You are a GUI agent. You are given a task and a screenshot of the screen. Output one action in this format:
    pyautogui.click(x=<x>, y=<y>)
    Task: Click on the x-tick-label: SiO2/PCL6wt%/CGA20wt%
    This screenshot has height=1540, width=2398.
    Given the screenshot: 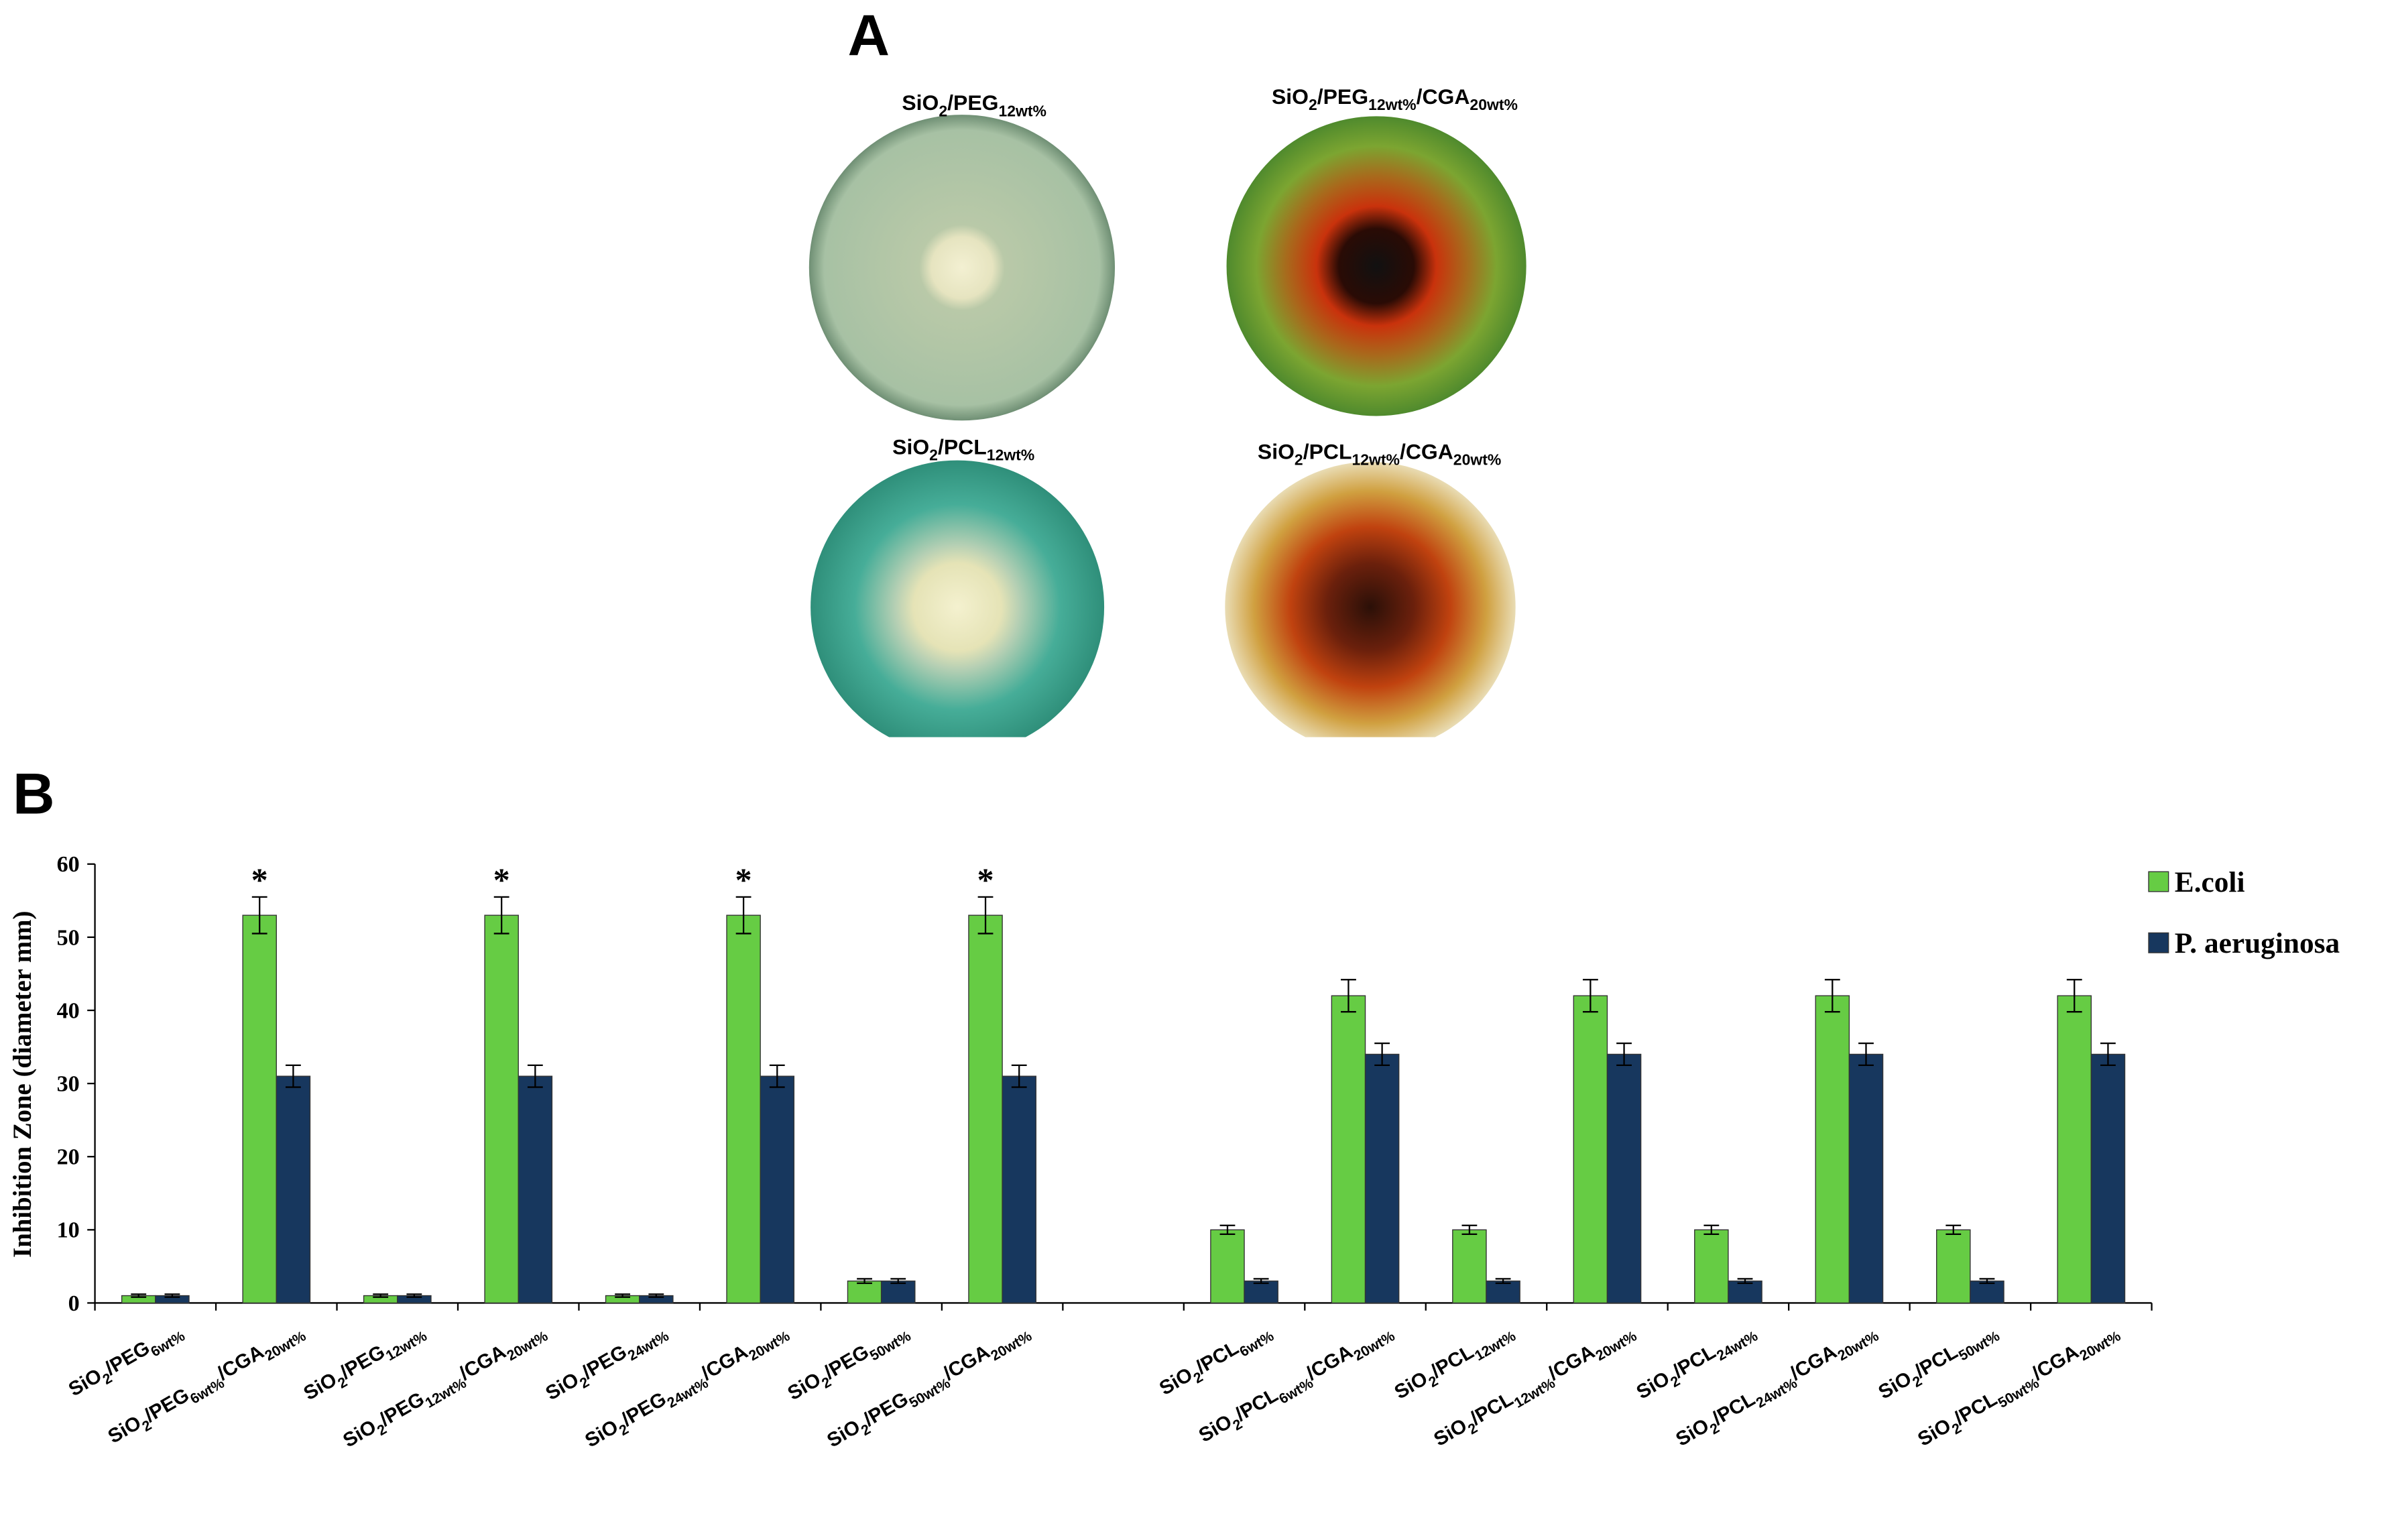 What is the action you would take?
    pyautogui.click(x=1296, y=1386)
    